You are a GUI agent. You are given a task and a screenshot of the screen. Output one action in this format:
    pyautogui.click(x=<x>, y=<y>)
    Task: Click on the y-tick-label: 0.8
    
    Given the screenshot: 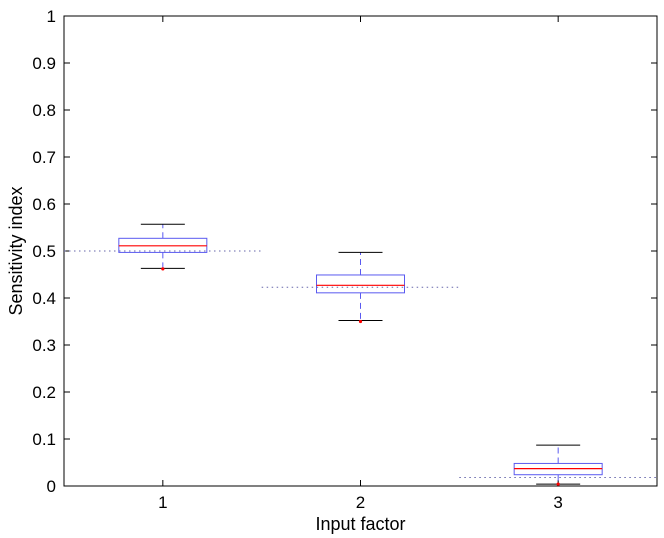 What is the action you would take?
    pyautogui.click(x=44, y=110)
    